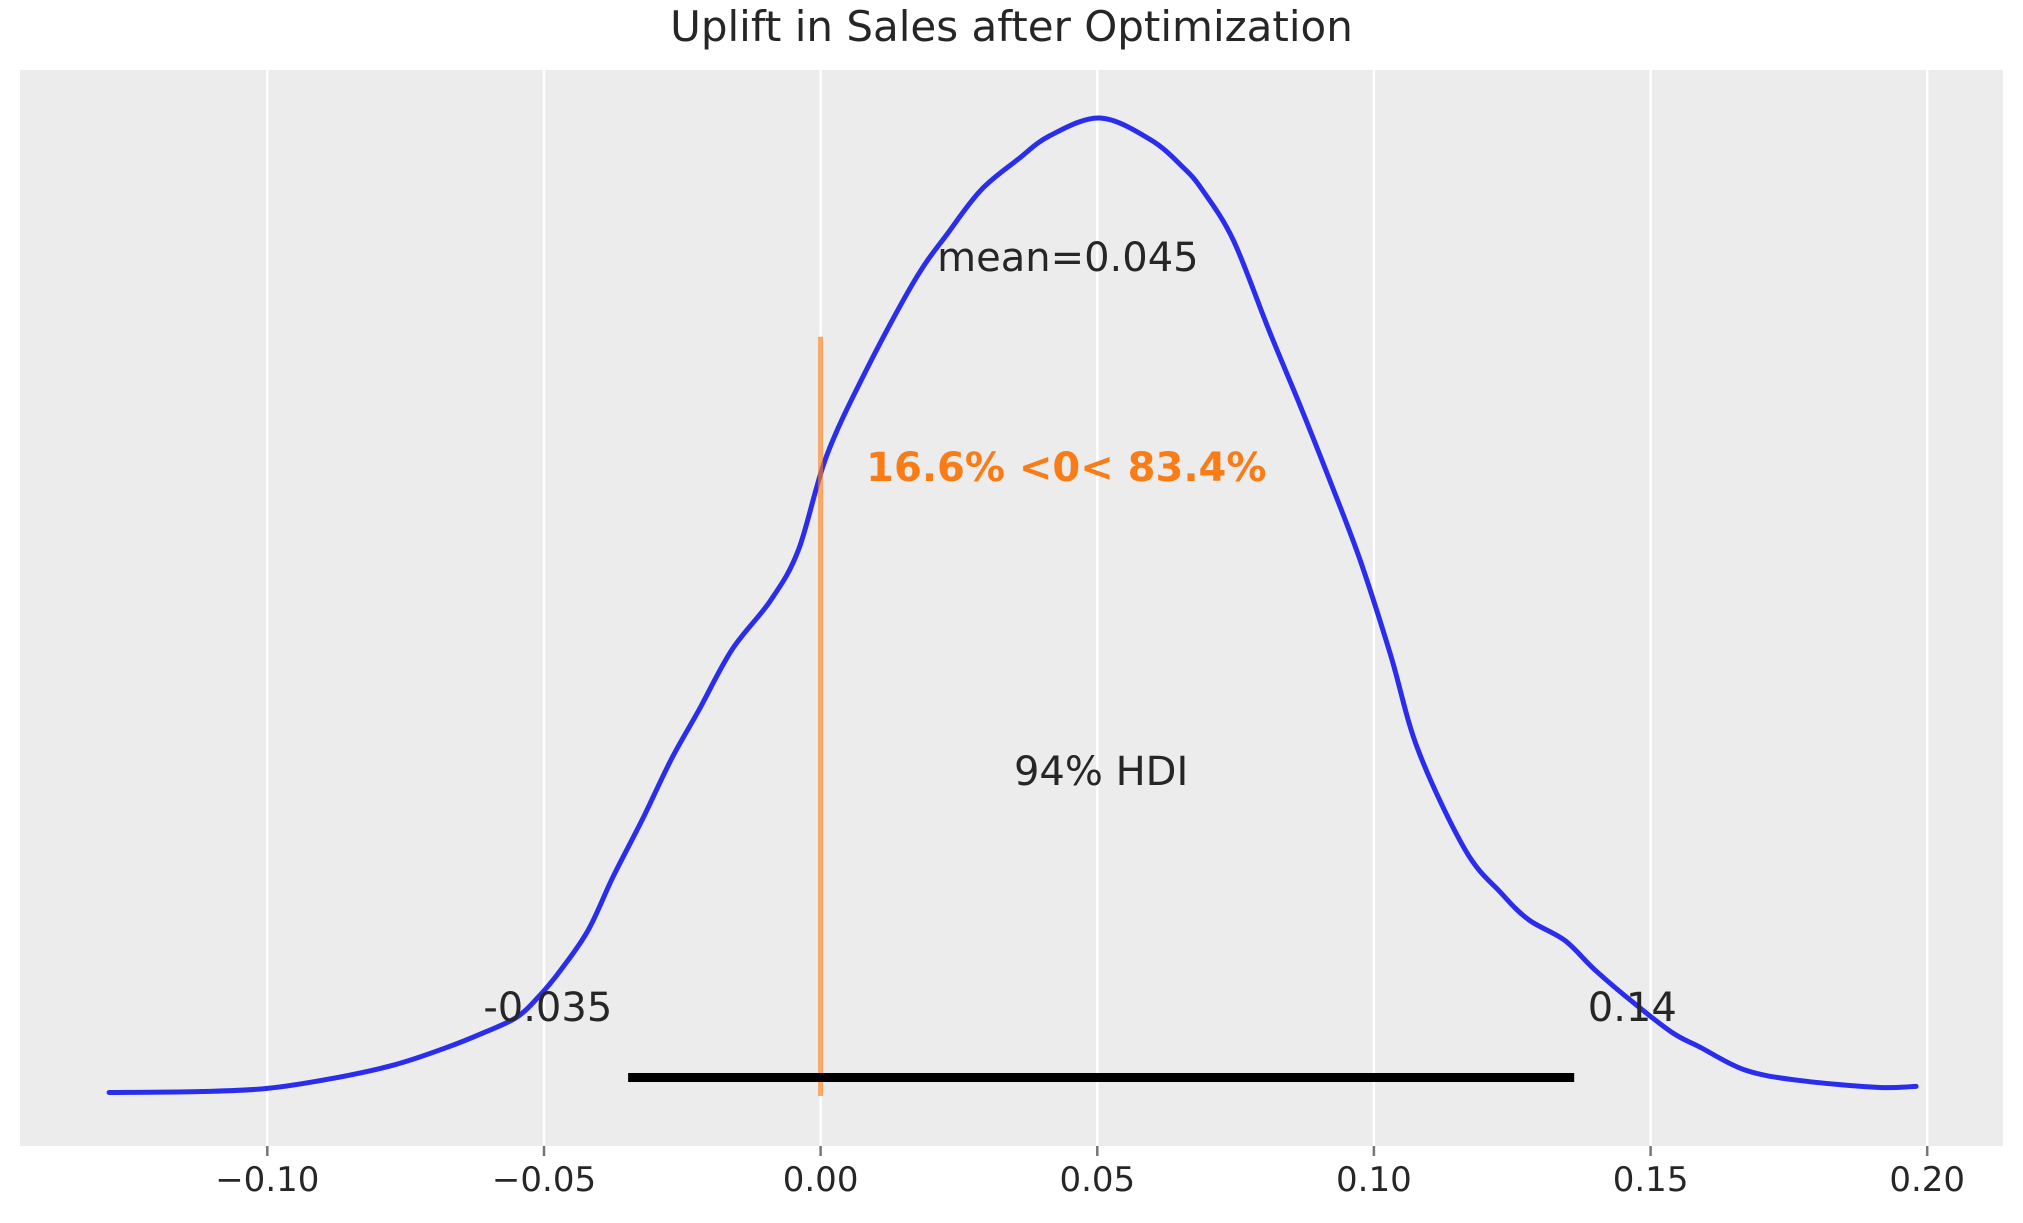 The width and height of the screenshot is (2023, 1223). I want to click on x-tick-label: 0.20, so click(1927, 1180).